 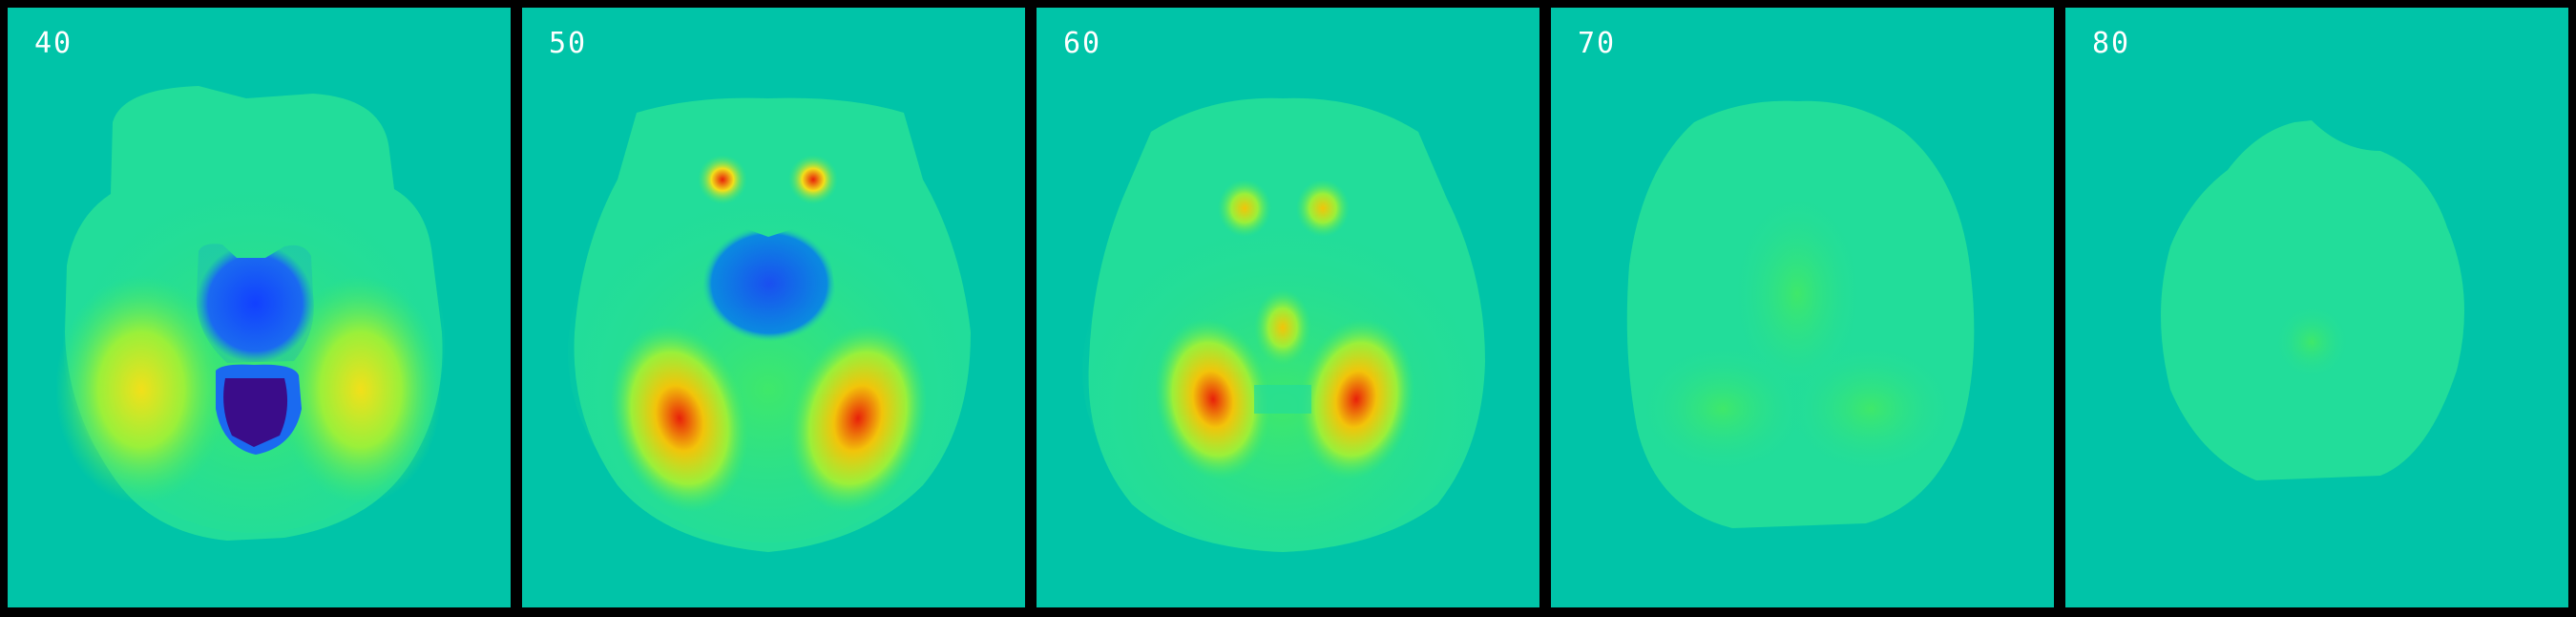 What do you see at coordinates (568, 44) in the screenshot?
I see `slice-label: 50` at bounding box center [568, 44].